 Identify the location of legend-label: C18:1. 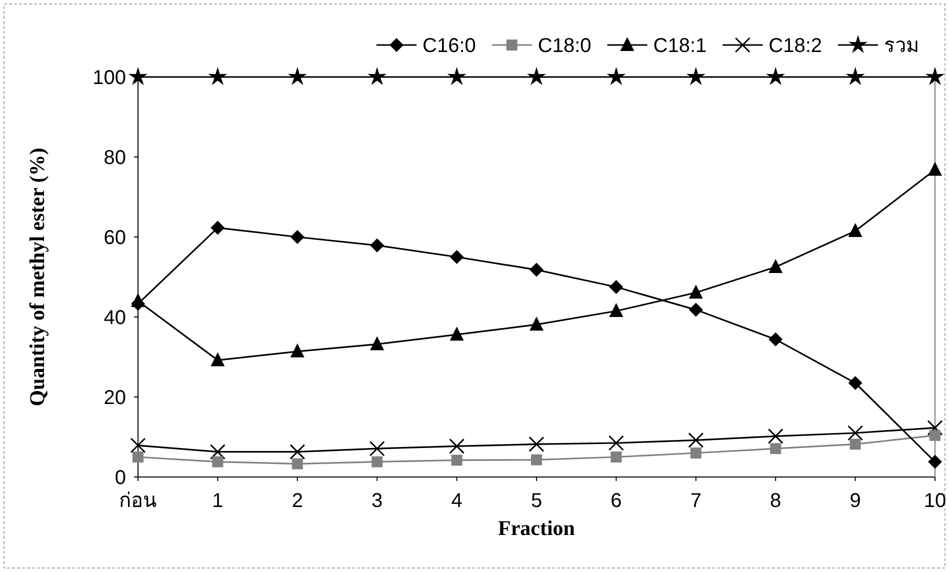
(680, 46).